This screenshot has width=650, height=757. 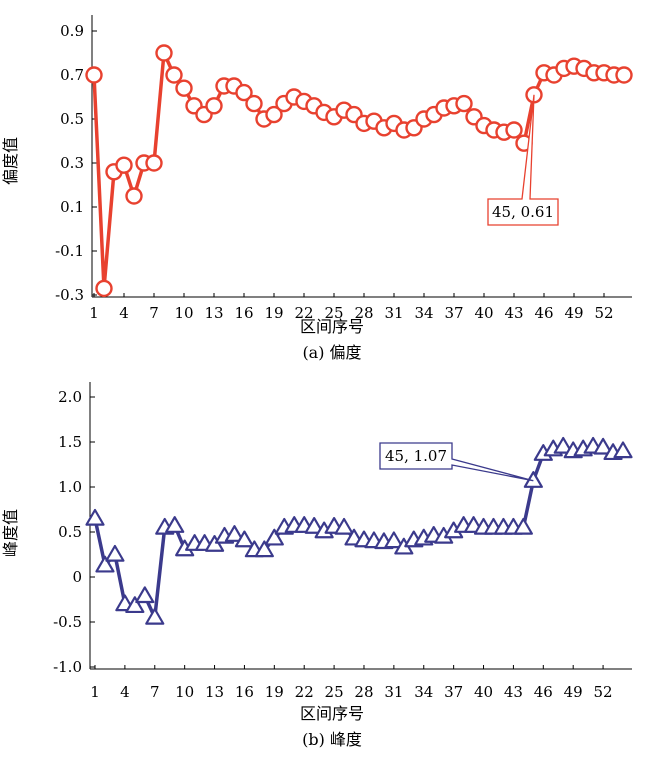 I want to click on skewness-y-tick-label: -0.1, so click(x=69, y=251).